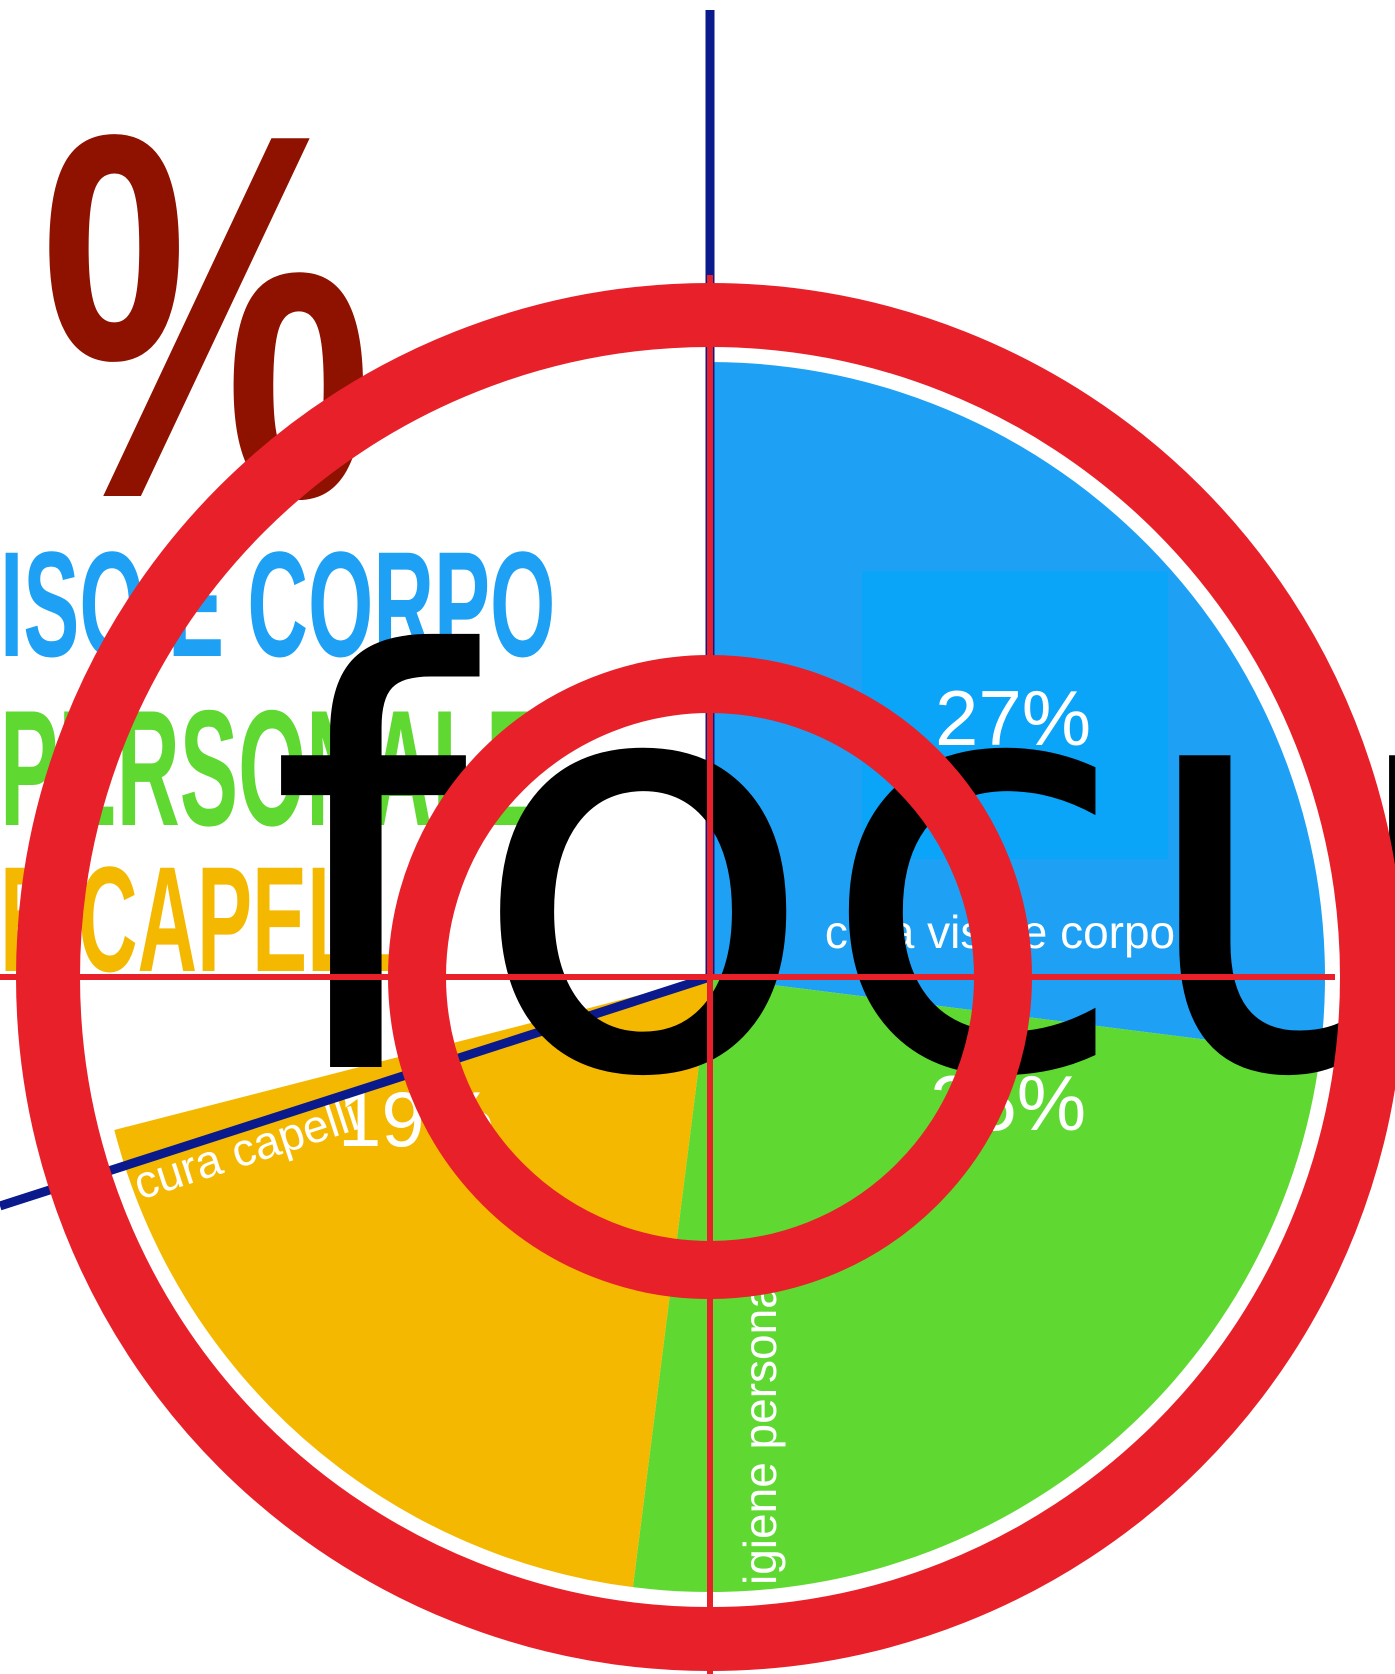 The image size is (1395, 1674). What do you see at coordinates (356, 1091) in the screenshot?
I see `divider-line` at bounding box center [356, 1091].